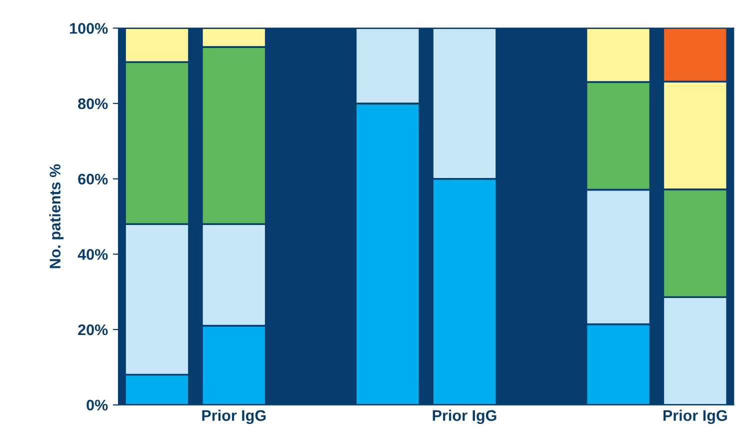 The height and width of the screenshot is (433, 741). Describe the element at coordinates (93, 104) in the screenshot. I see `y-tick-label: 80%` at that location.